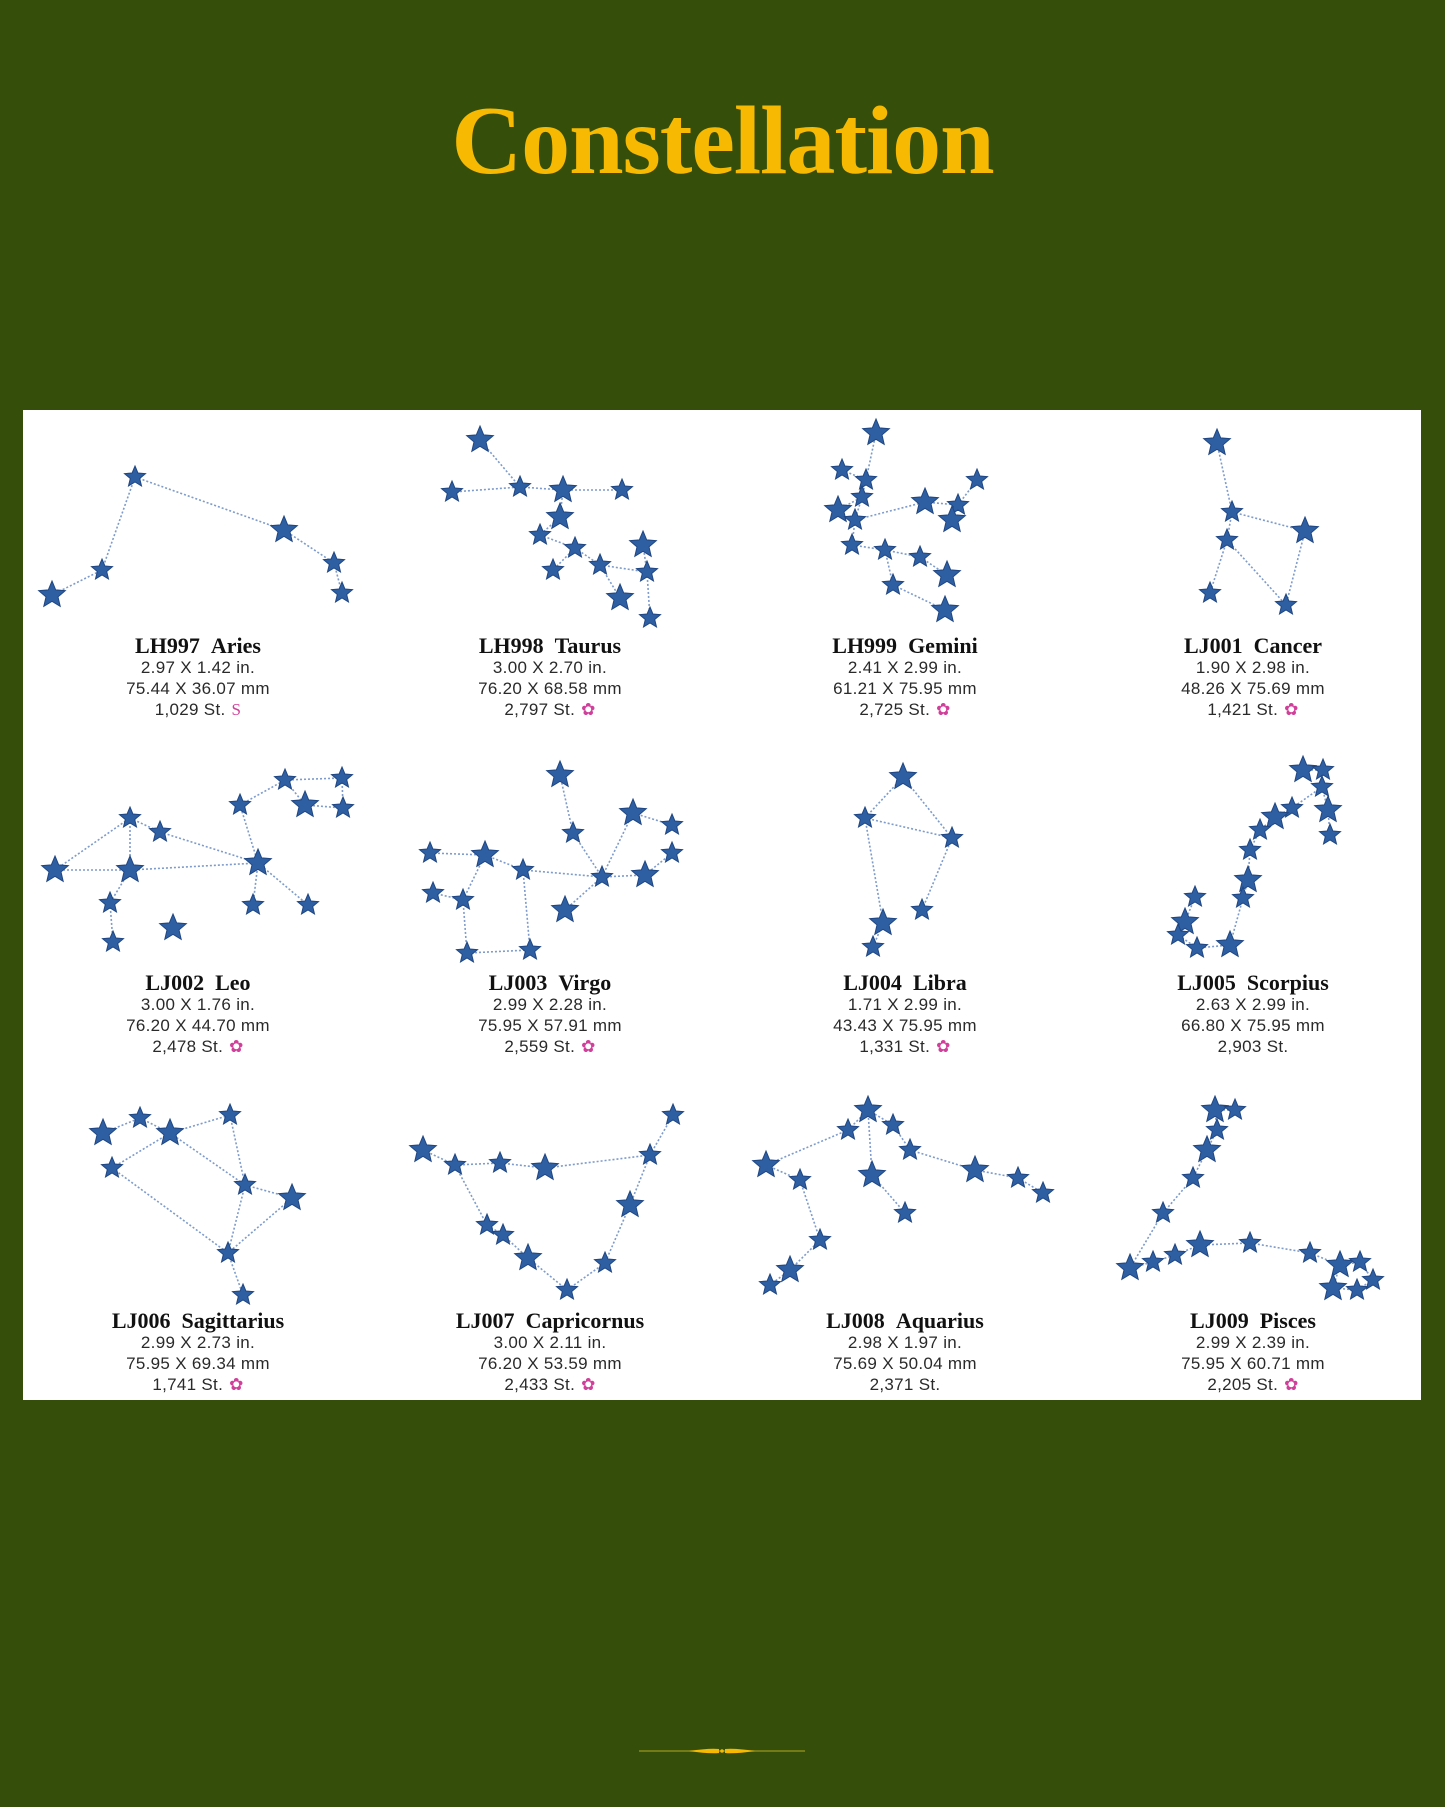  Describe the element at coordinates (540, 709) in the screenshot. I see `stitch-count: 2,797 St.` at that location.